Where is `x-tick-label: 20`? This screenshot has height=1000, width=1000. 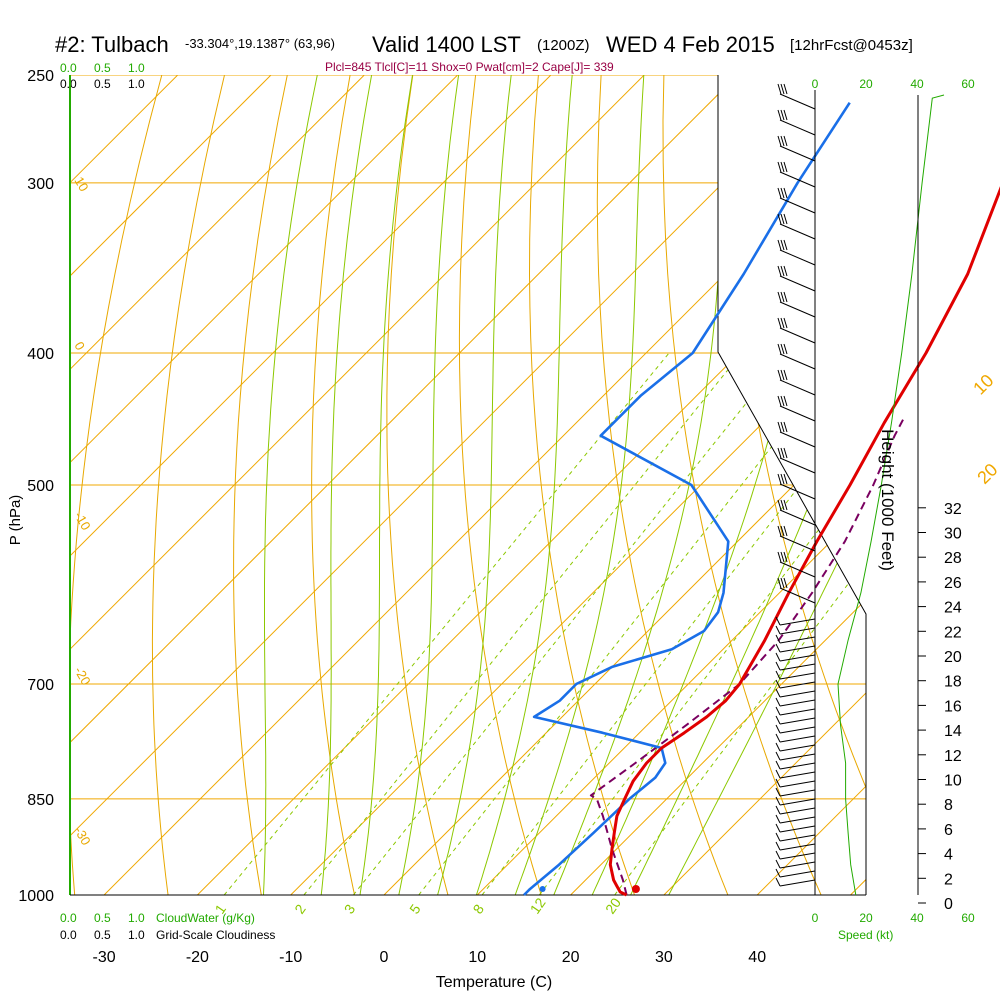
x-tick-label: 20 is located at coordinates (571, 957).